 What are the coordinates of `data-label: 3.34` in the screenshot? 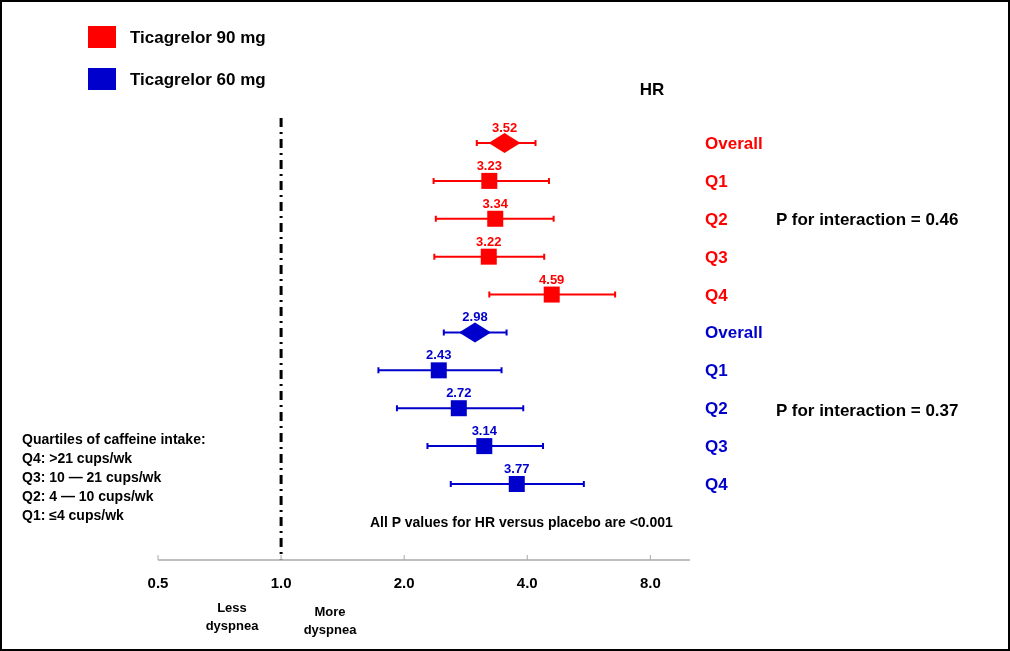 It's located at (495, 203).